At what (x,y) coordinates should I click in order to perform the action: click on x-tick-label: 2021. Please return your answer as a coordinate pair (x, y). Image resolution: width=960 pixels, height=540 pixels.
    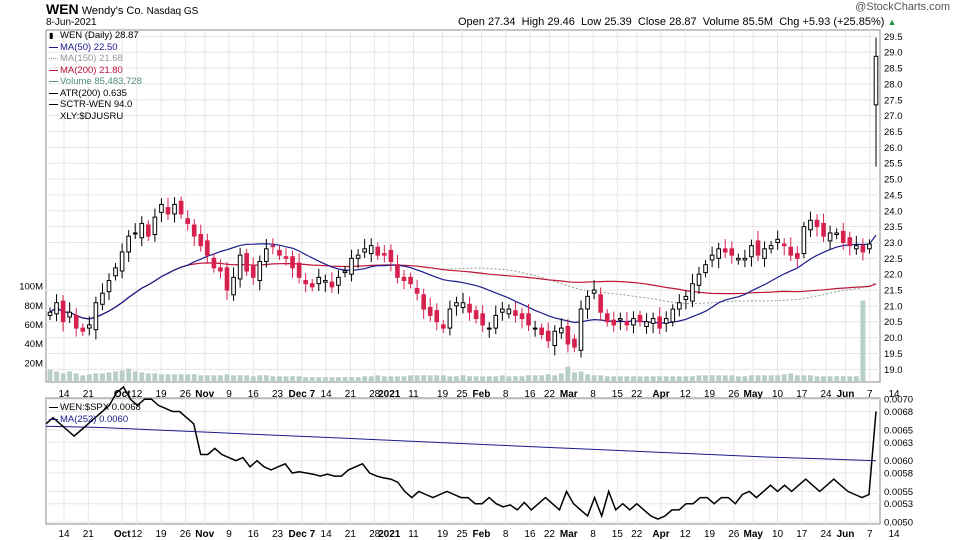
    Looking at the image, I should click on (389, 534).